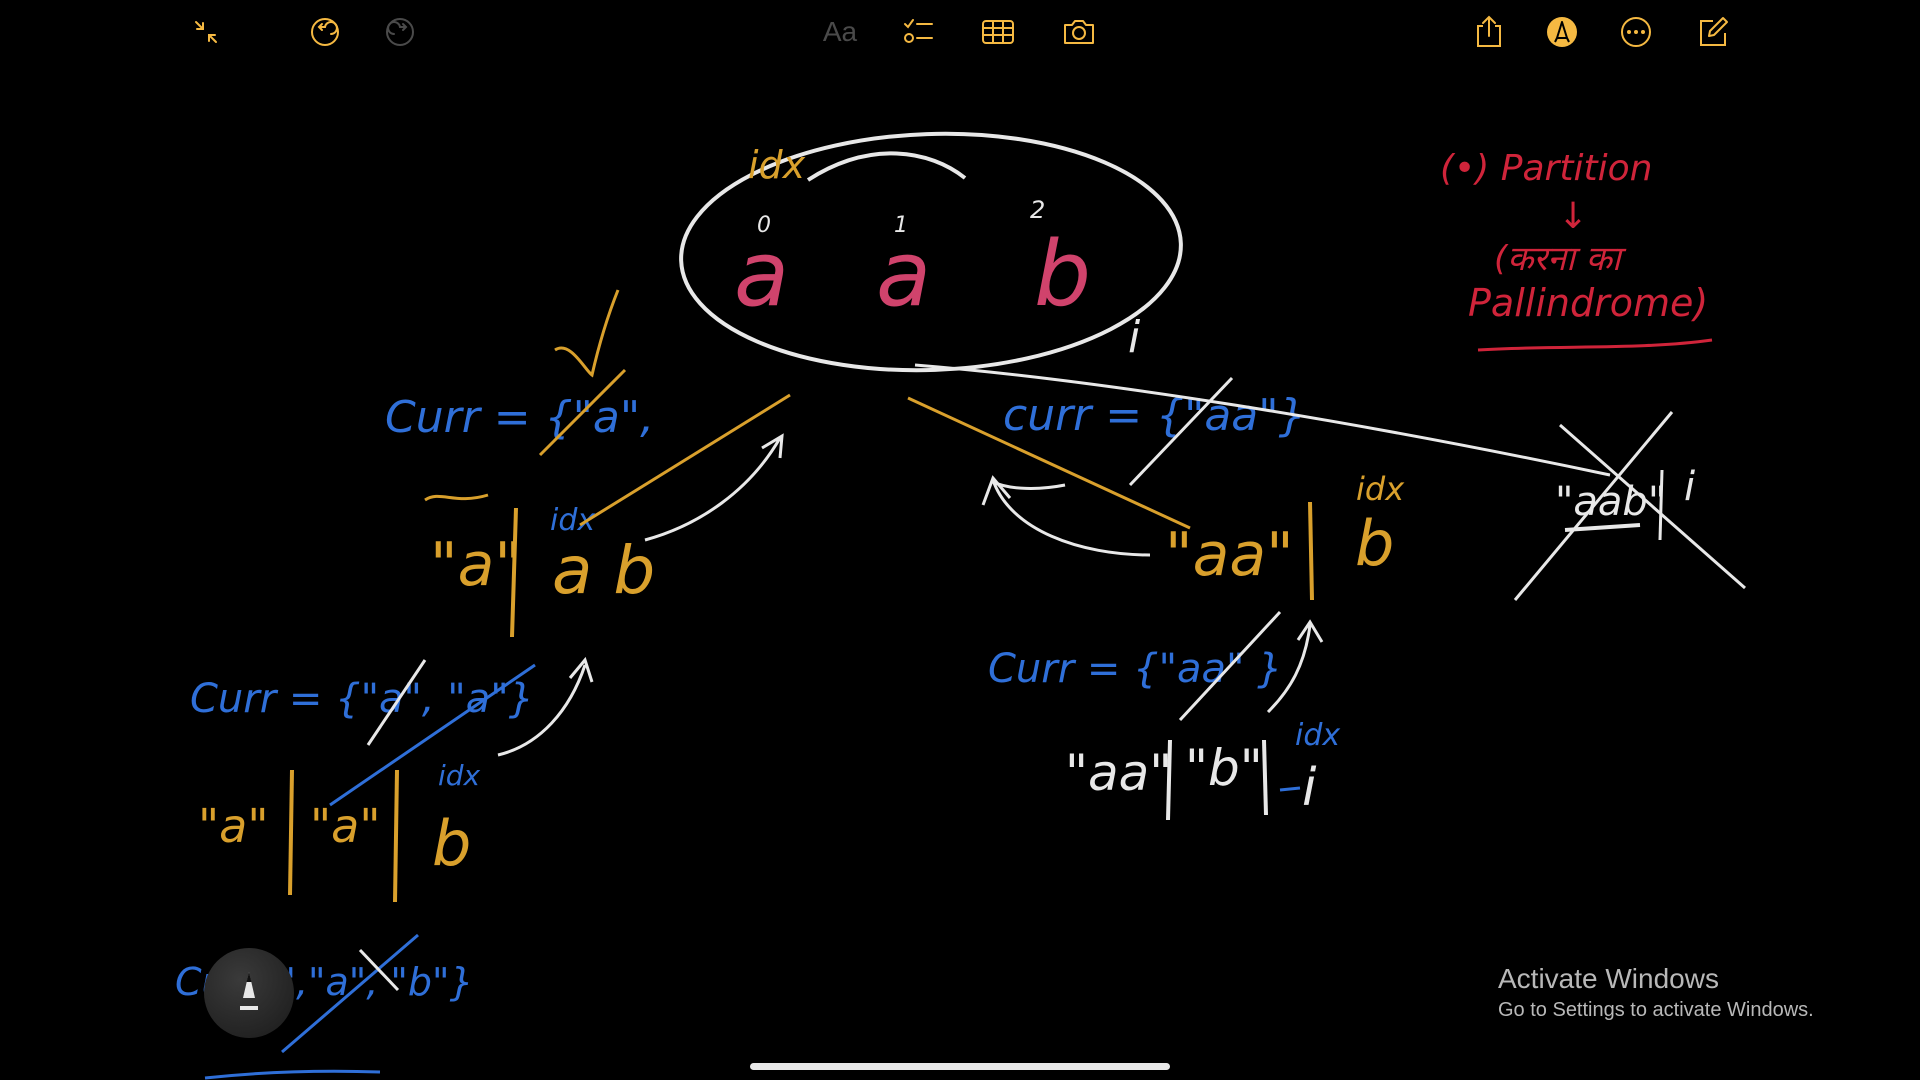  Describe the element at coordinates (1656, 1010) in the screenshot. I see `activate-subtitle: Go to Settings to activate Windows.` at that location.